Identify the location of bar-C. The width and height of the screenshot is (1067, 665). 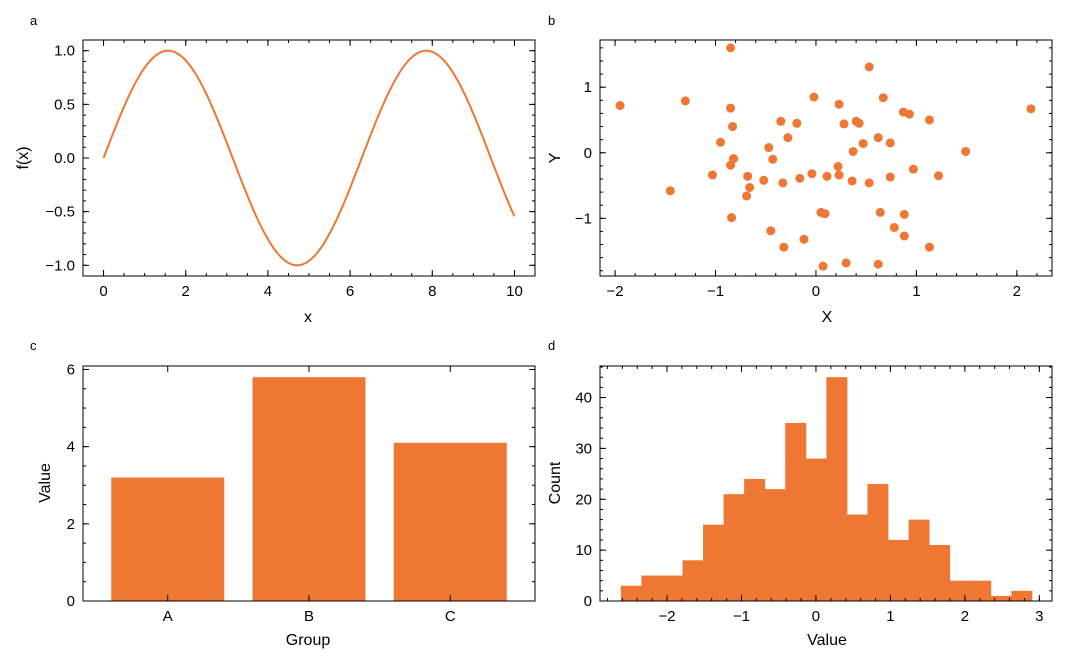
(450, 521).